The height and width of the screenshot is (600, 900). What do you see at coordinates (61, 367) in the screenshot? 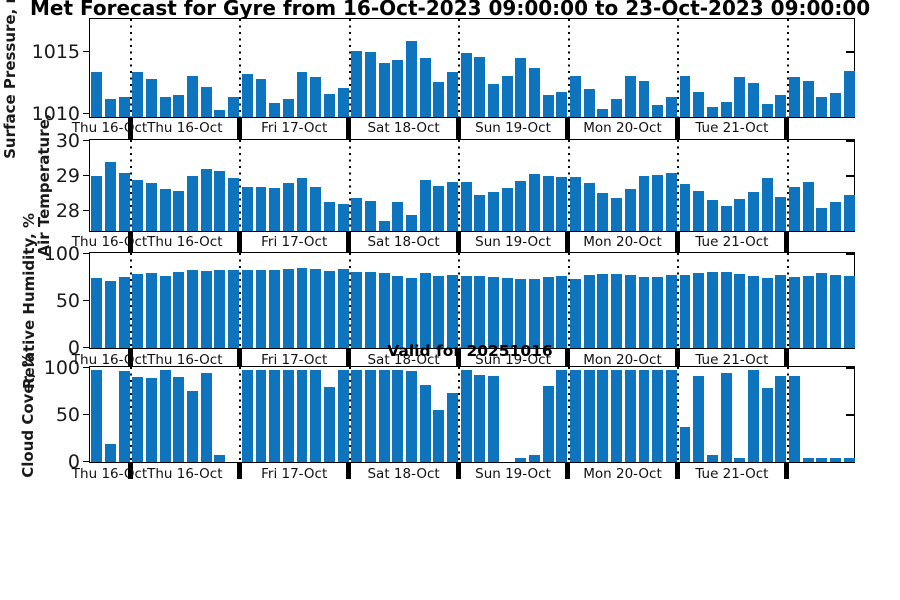
I see `y-tick-label: 100` at bounding box center [61, 367].